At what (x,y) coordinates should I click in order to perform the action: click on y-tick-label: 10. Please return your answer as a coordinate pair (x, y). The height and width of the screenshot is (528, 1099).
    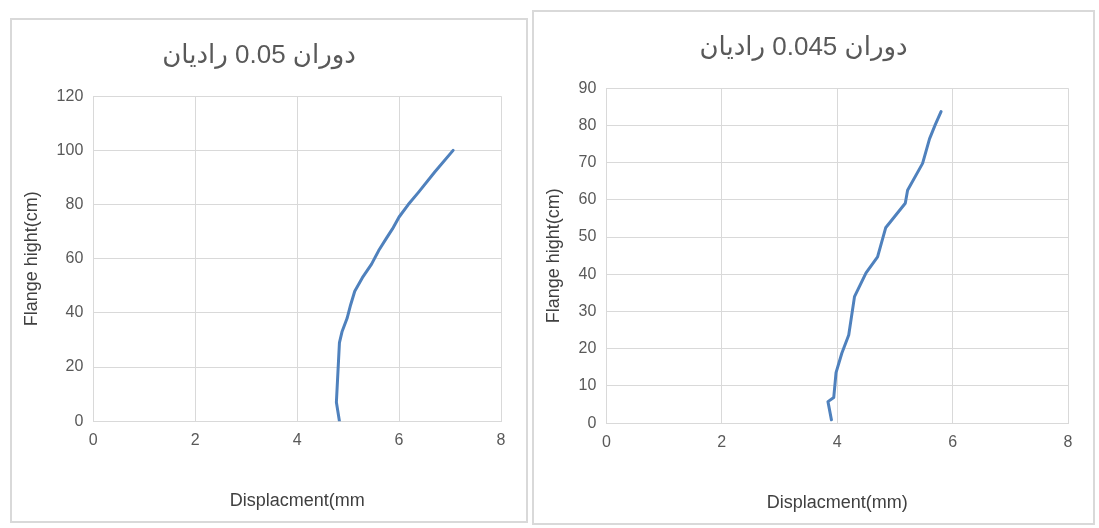
    Looking at the image, I should click on (587, 385).